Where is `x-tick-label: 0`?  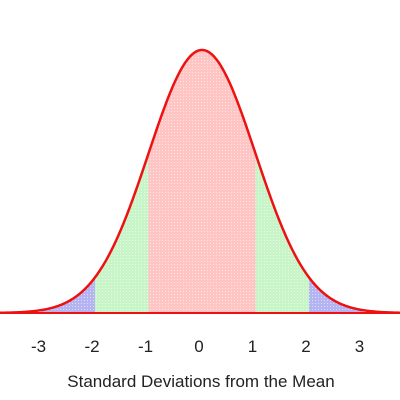 x-tick-label: 0 is located at coordinates (198, 346).